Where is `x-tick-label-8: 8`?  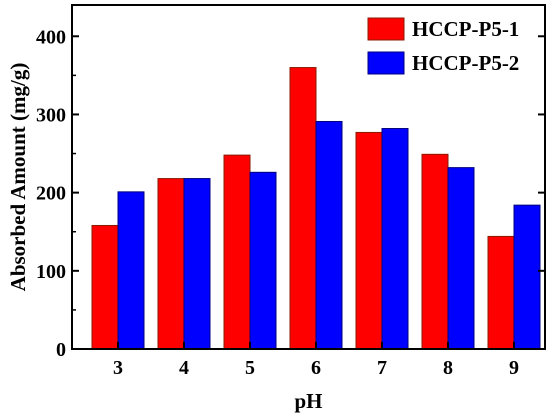 x-tick-label-8: 8 is located at coordinates (448, 368).